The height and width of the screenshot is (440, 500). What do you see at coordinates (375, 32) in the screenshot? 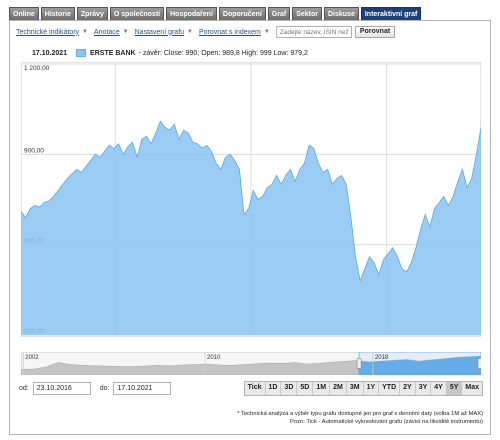
I see `compare-button: Porovnat` at bounding box center [375, 32].